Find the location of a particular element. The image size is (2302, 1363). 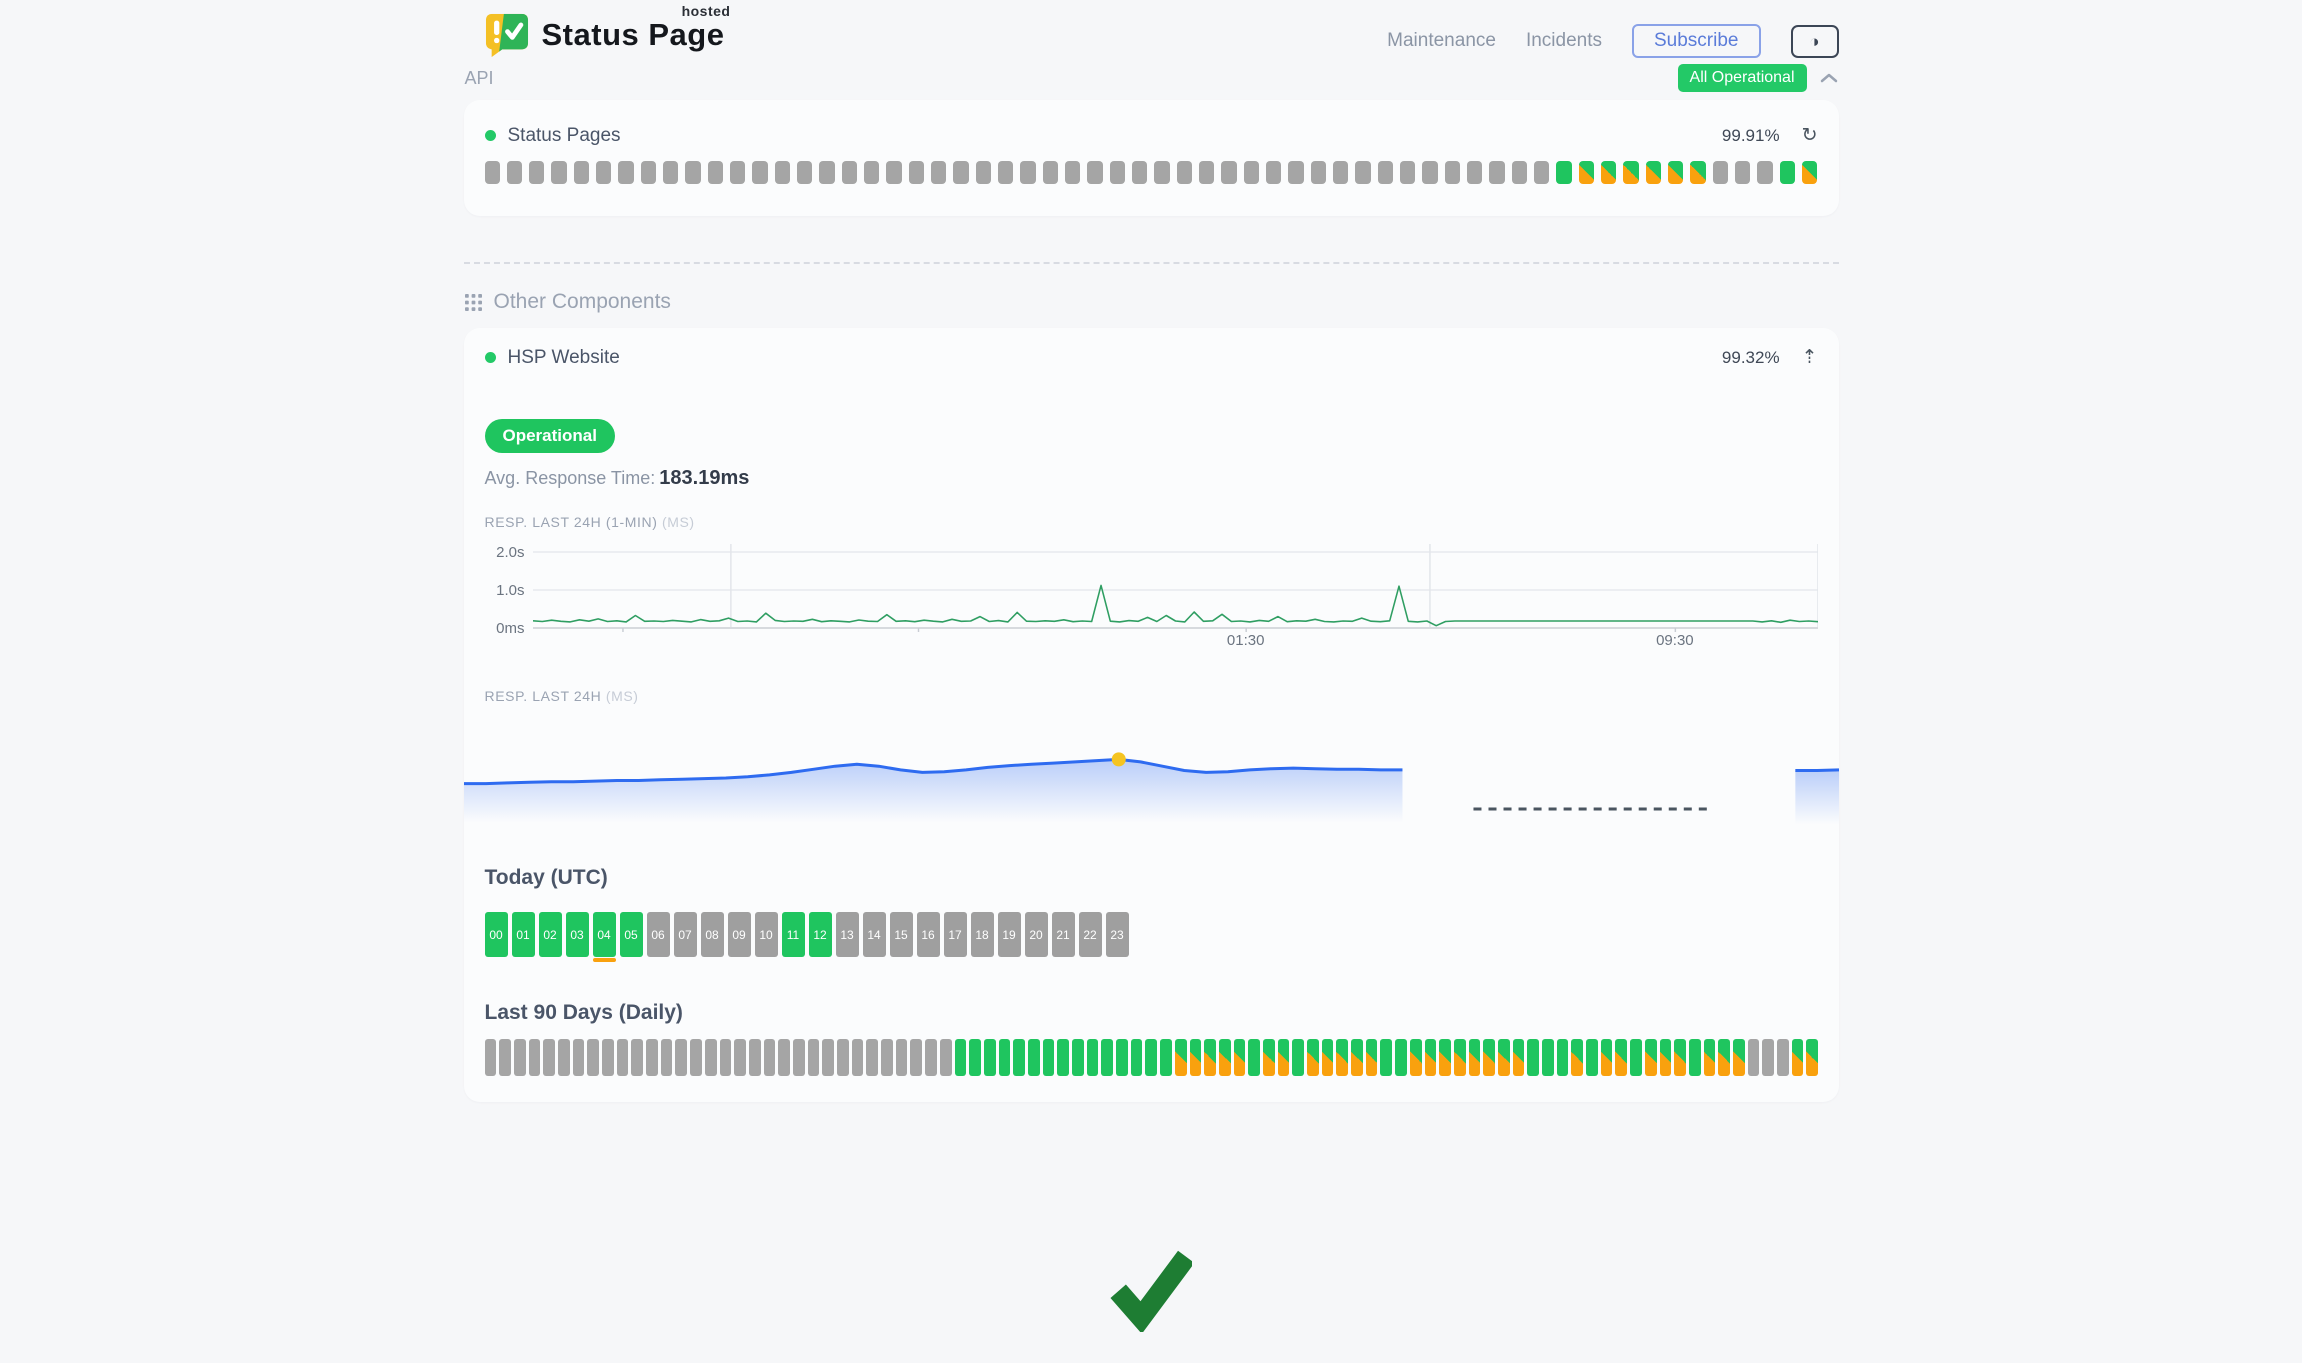

response-time-line-chart: 2.0s 1.0s 0ms 01:30 09:30 is located at coordinates (1151, 596).